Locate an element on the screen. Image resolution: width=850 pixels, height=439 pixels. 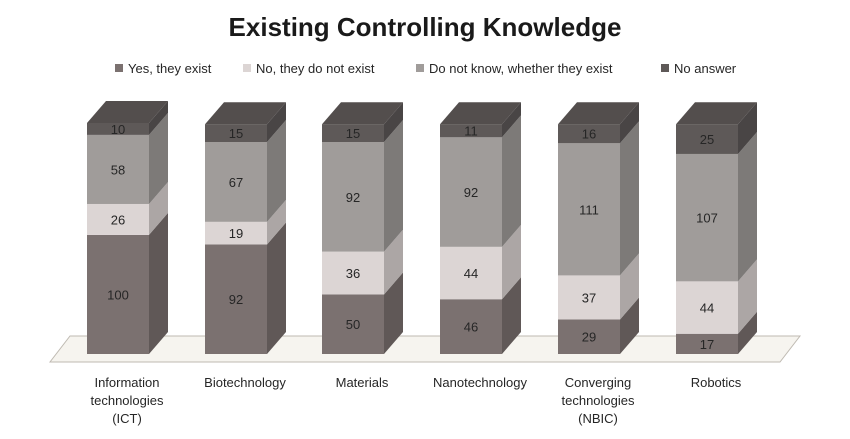
bar-side-yes-they-exist-nanotechnology is located at coordinates (511, 315).